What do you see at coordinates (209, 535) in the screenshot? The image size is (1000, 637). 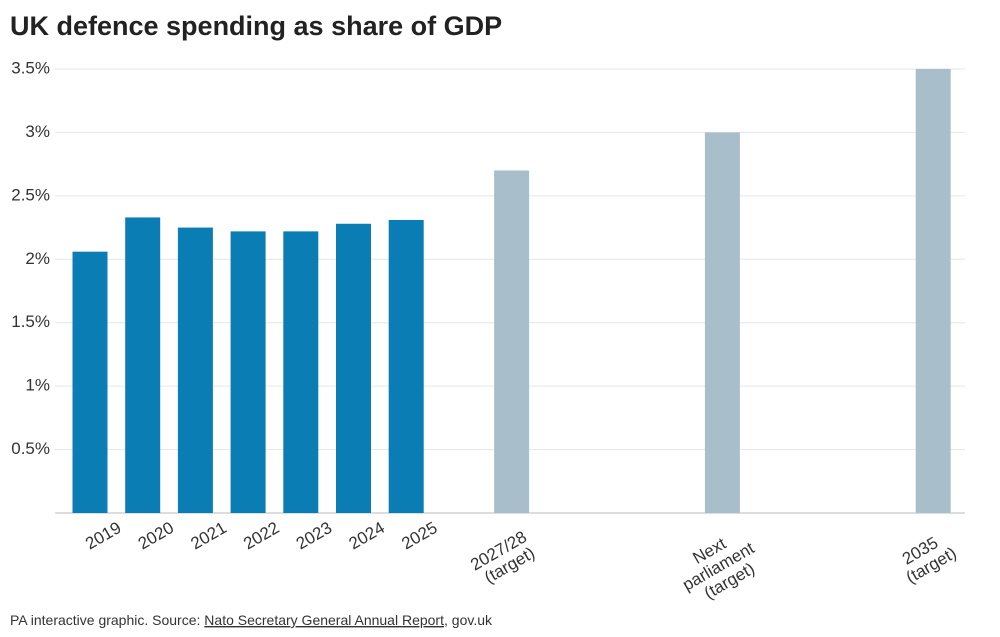 I see `x-tick-label: 2021` at bounding box center [209, 535].